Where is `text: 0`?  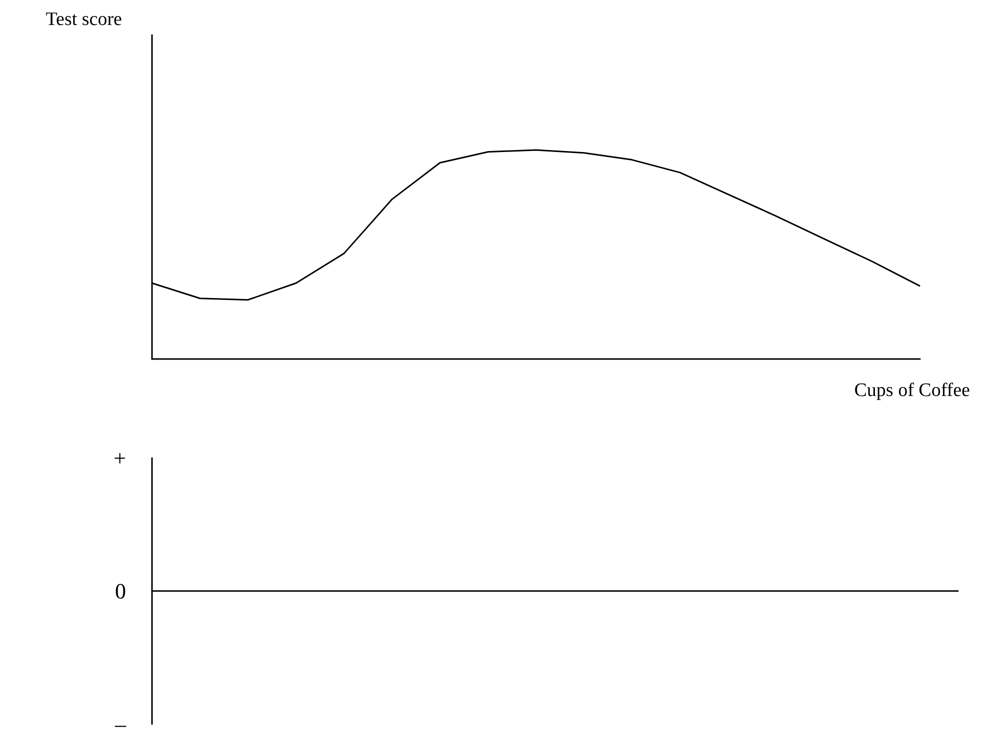
text: 0 is located at coordinates (120, 591).